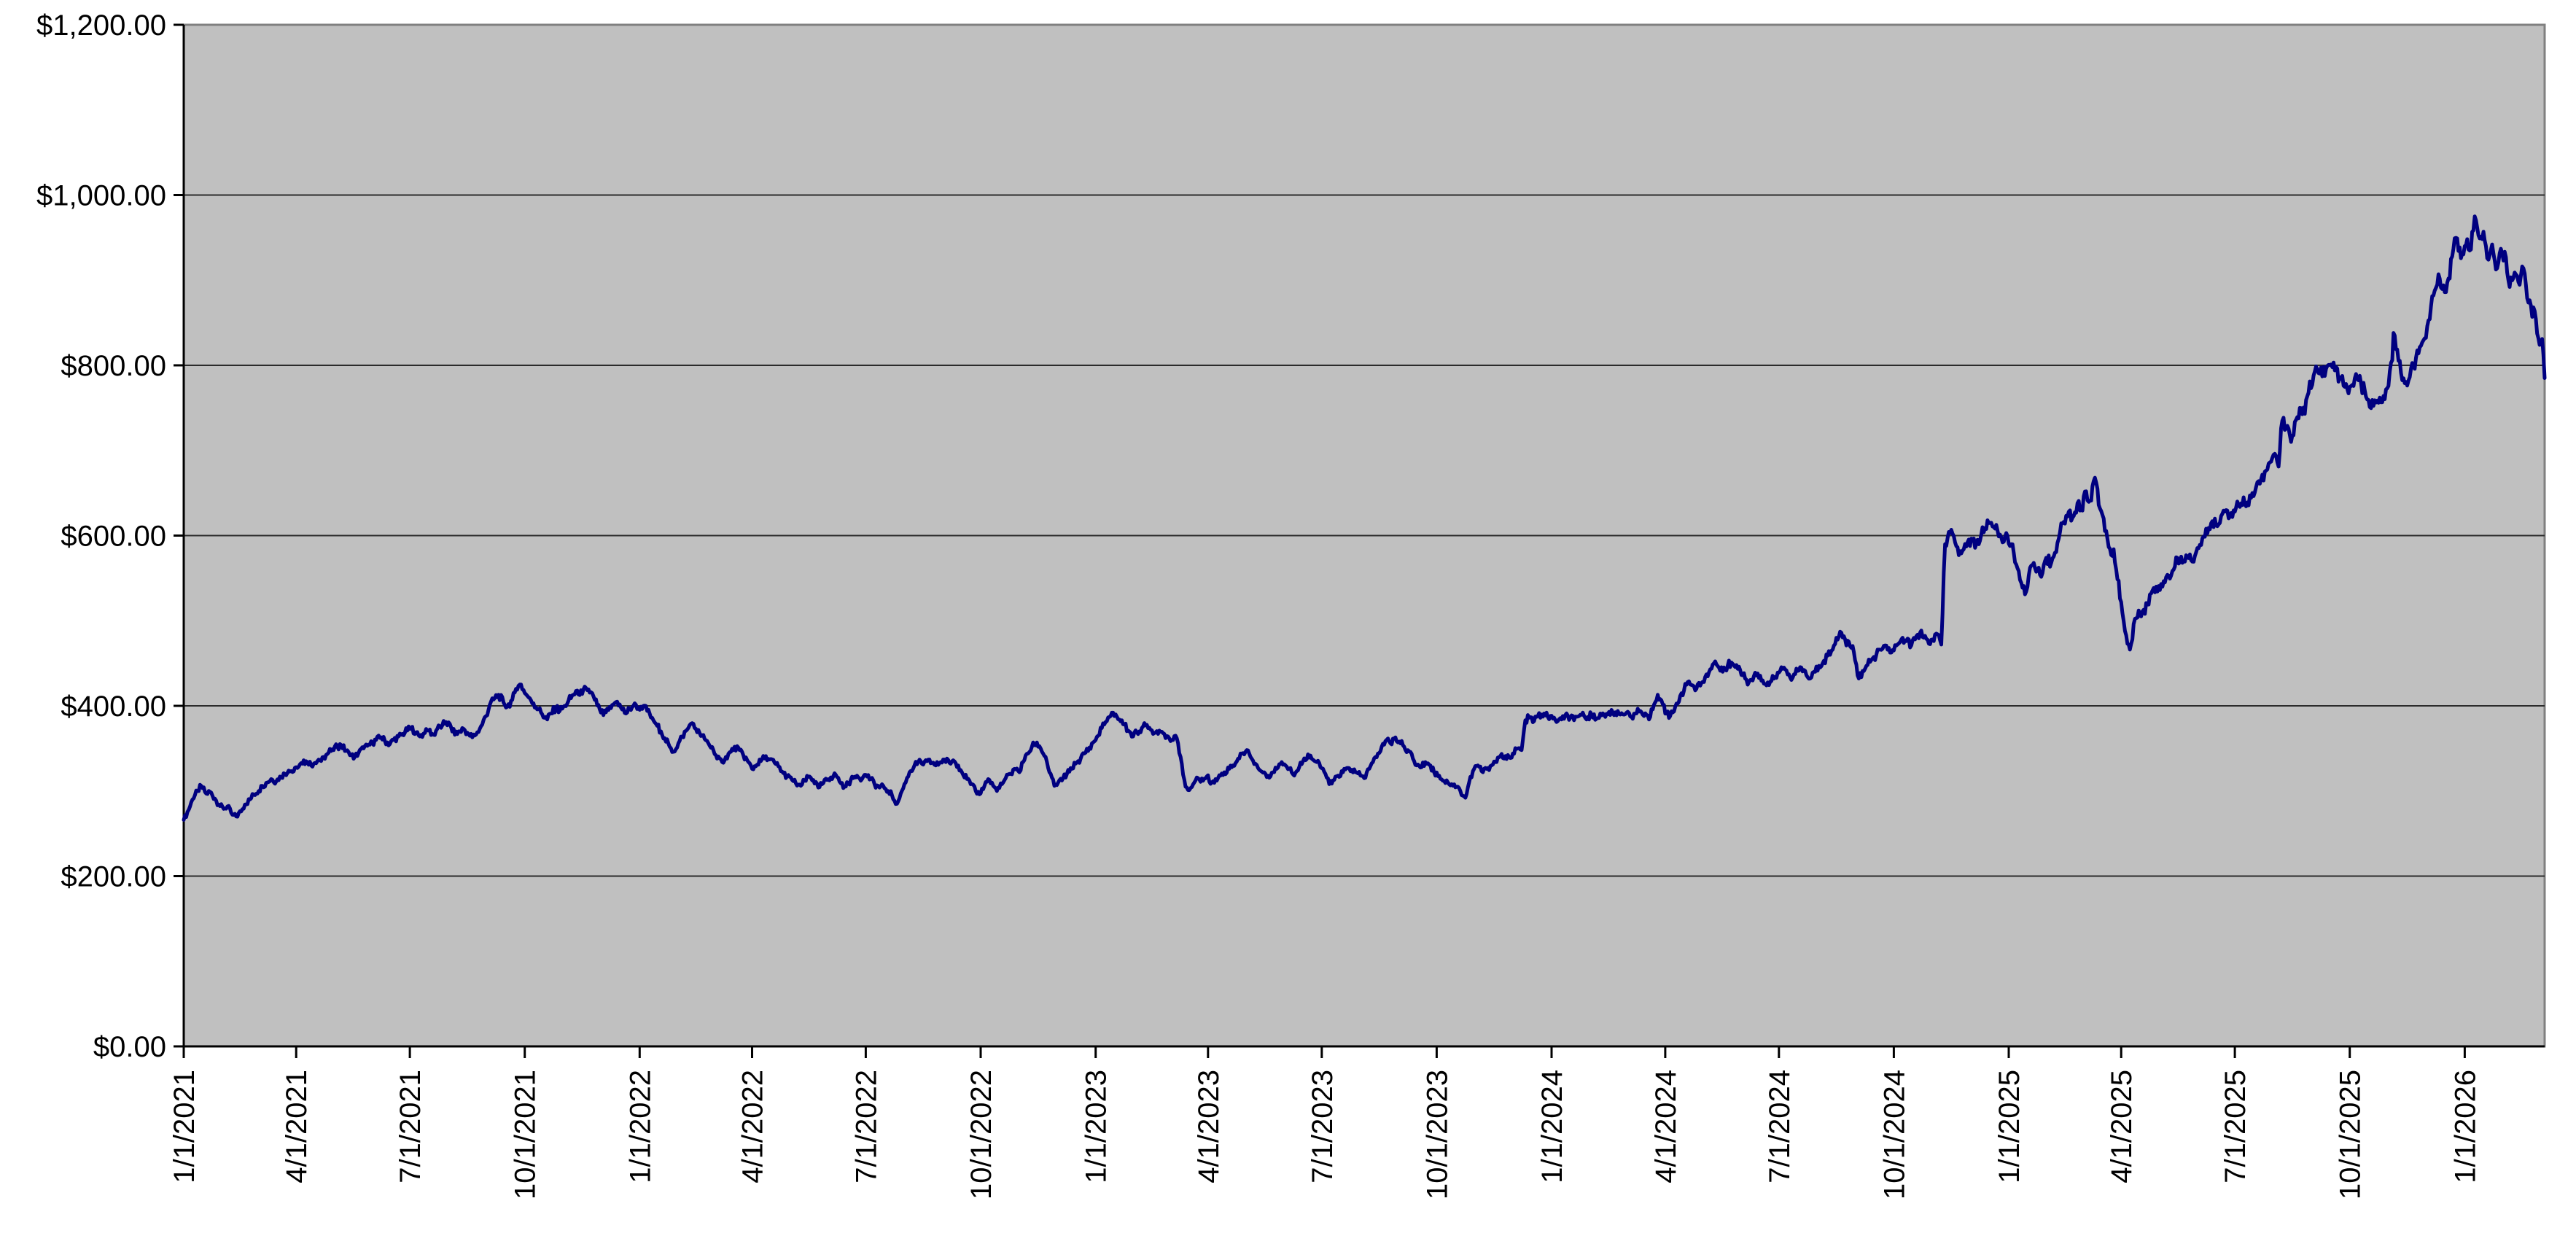 Image resolution: width=2576 pixels, height=1252 pixels. Describe the element at coordinates (1780, 1126) in the screenshot. I see `x-axis-label: 7/1/2024` at that location.